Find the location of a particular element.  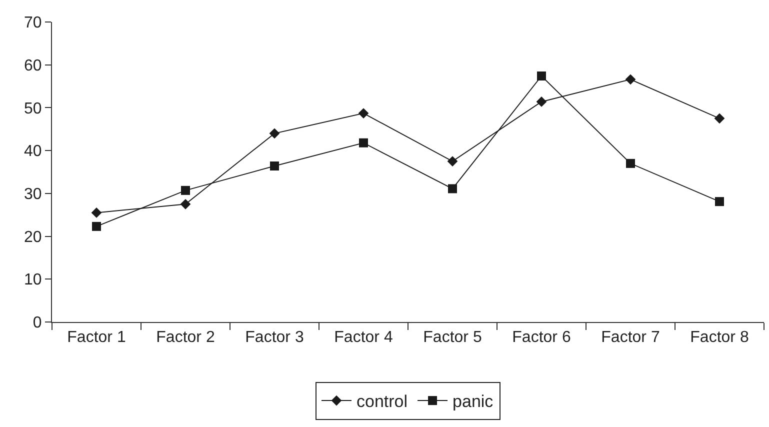

x-tick-label: Factor 4 is located at coordinates (363, 337).